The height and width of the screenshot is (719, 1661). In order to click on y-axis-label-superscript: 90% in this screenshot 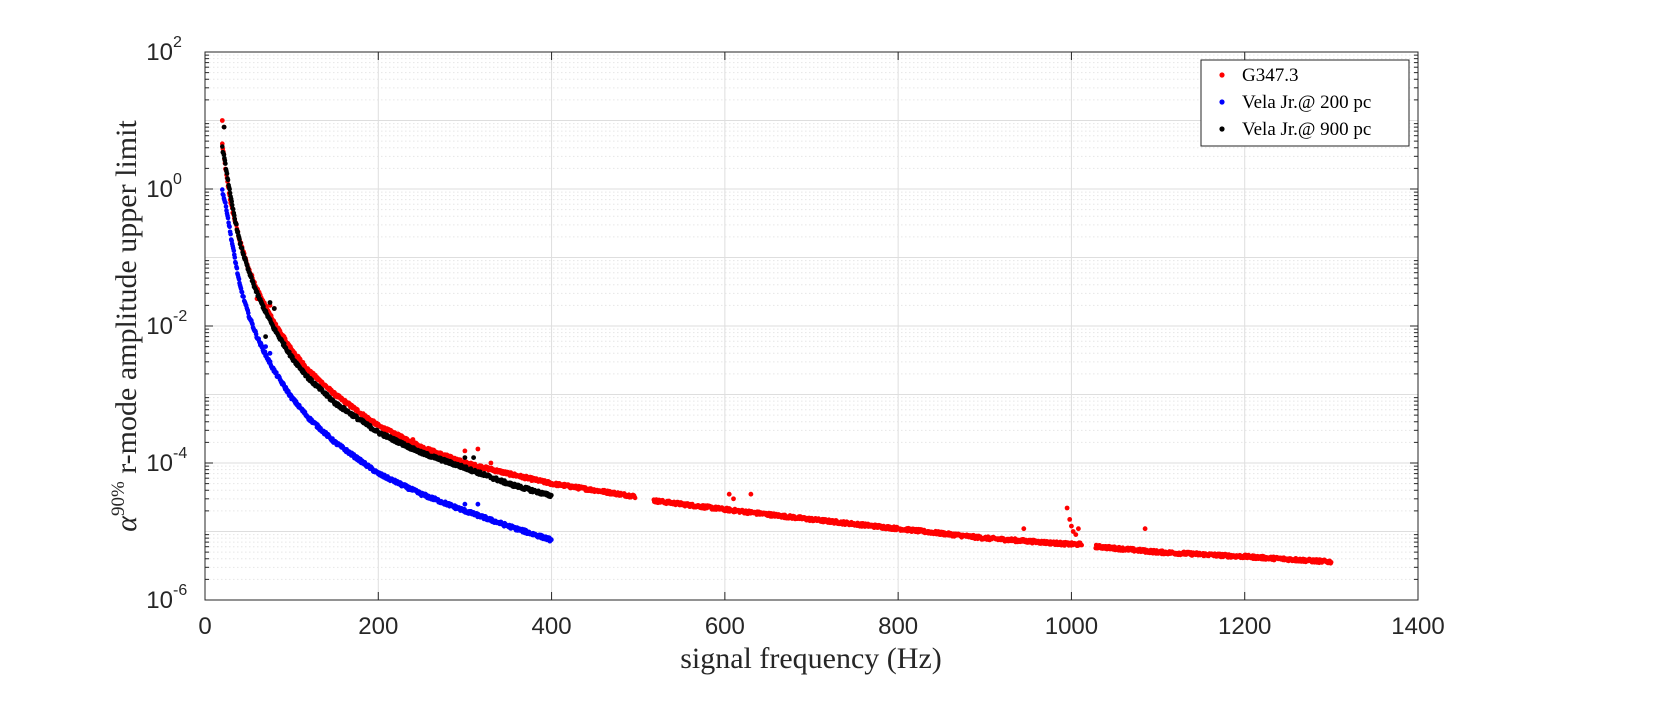, I will do `click(118, 498)`.